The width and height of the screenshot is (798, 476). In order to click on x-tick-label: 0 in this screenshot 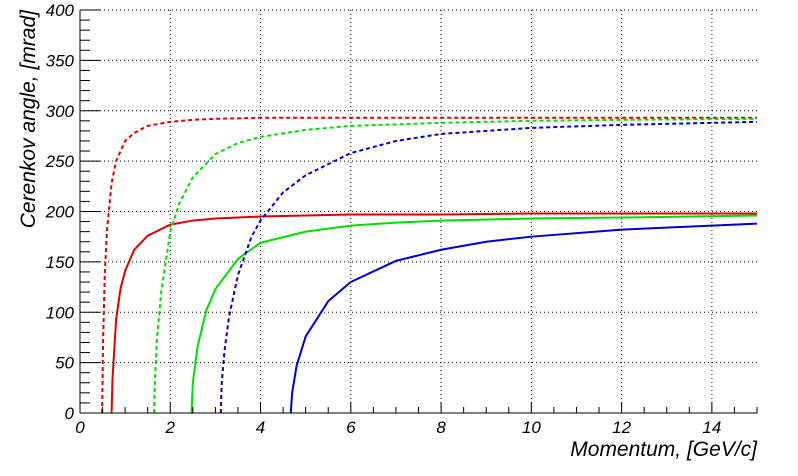, I will do `click(80, 427)`.